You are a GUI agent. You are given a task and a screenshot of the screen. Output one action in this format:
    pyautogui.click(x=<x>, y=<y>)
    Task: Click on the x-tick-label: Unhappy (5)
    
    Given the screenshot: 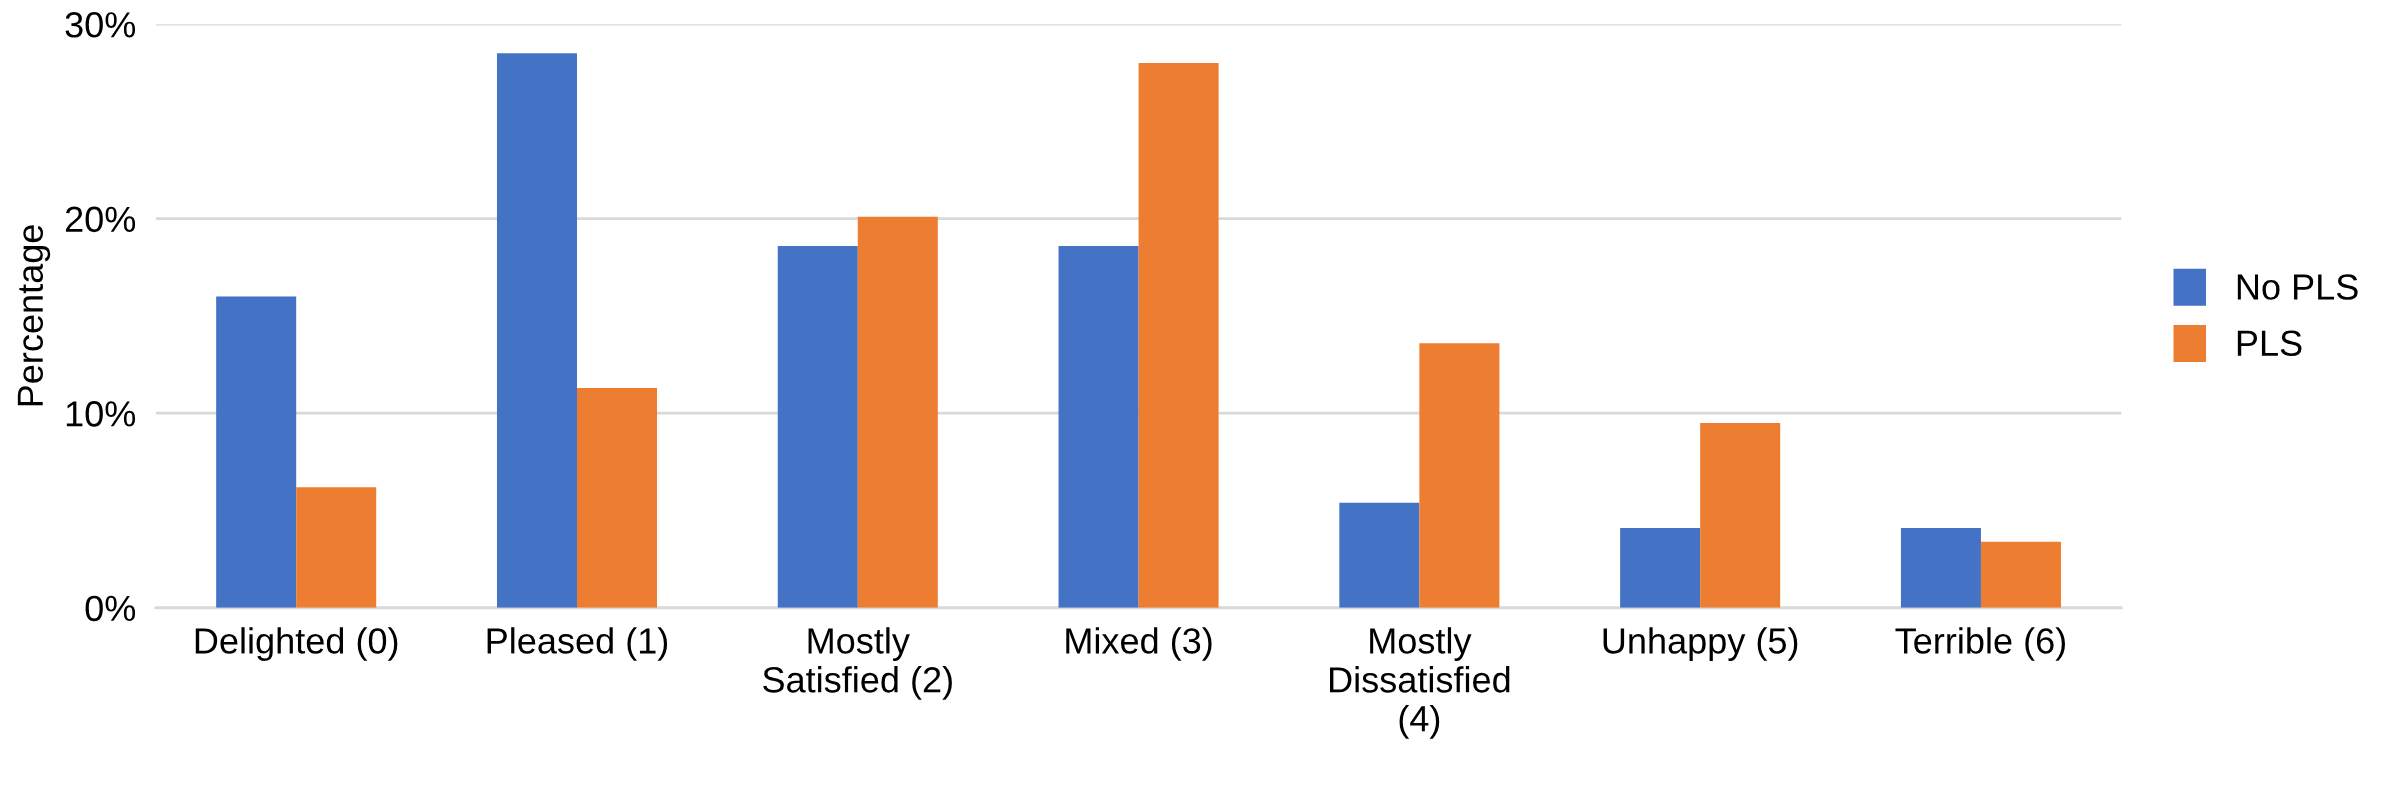 What is the action you would take?
    pyautogui.click(x=1700, y=644)
    